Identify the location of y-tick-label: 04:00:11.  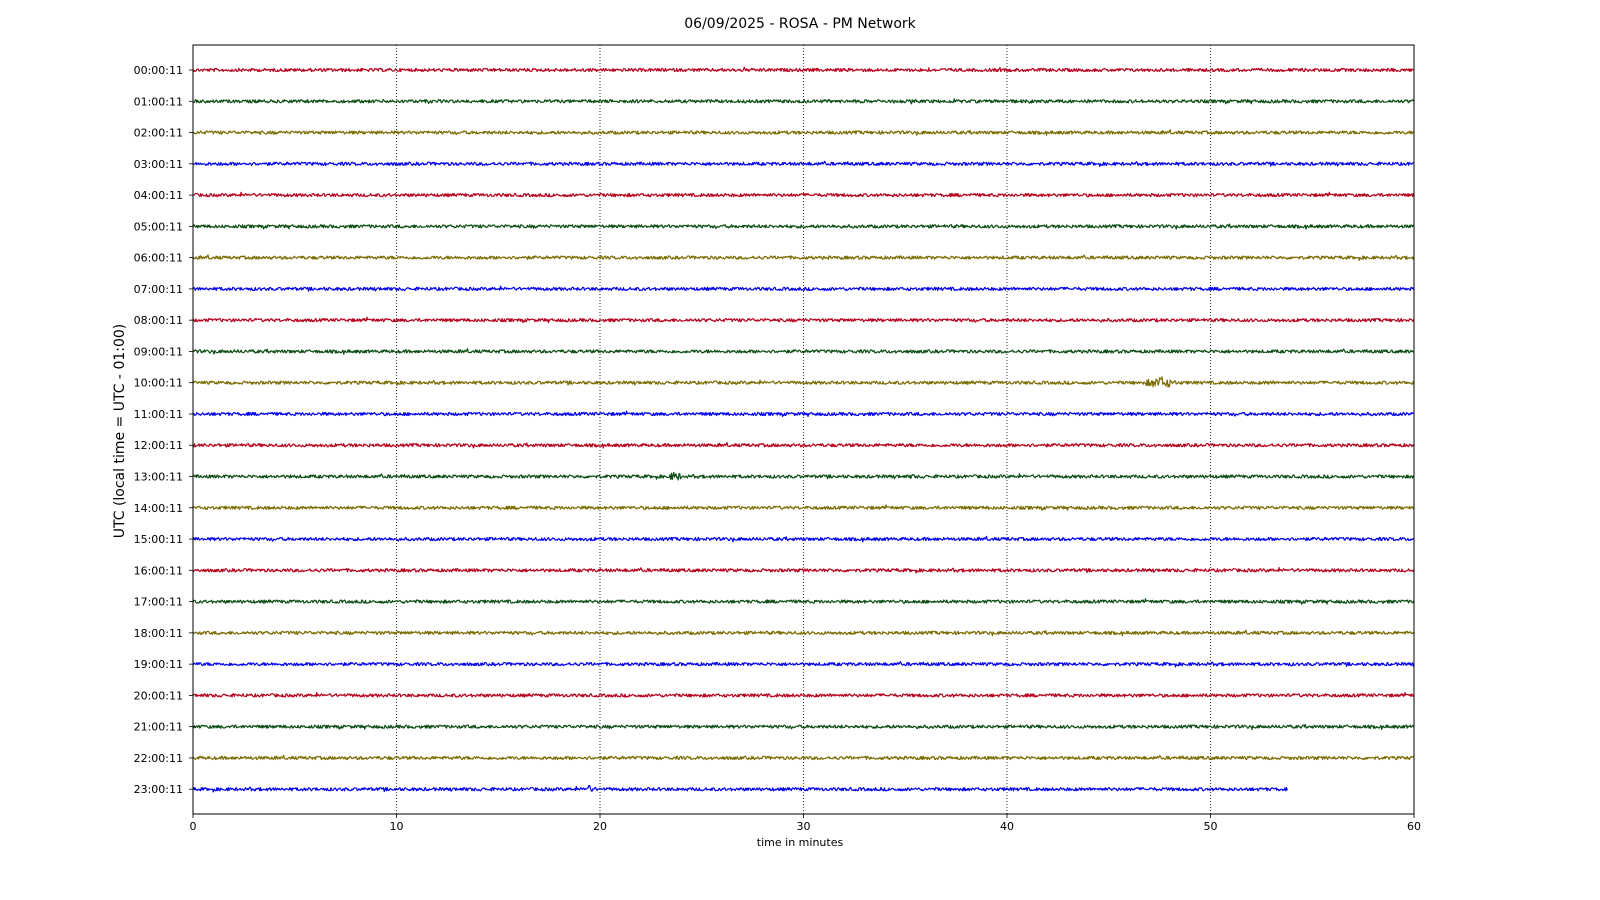
(158, 195).